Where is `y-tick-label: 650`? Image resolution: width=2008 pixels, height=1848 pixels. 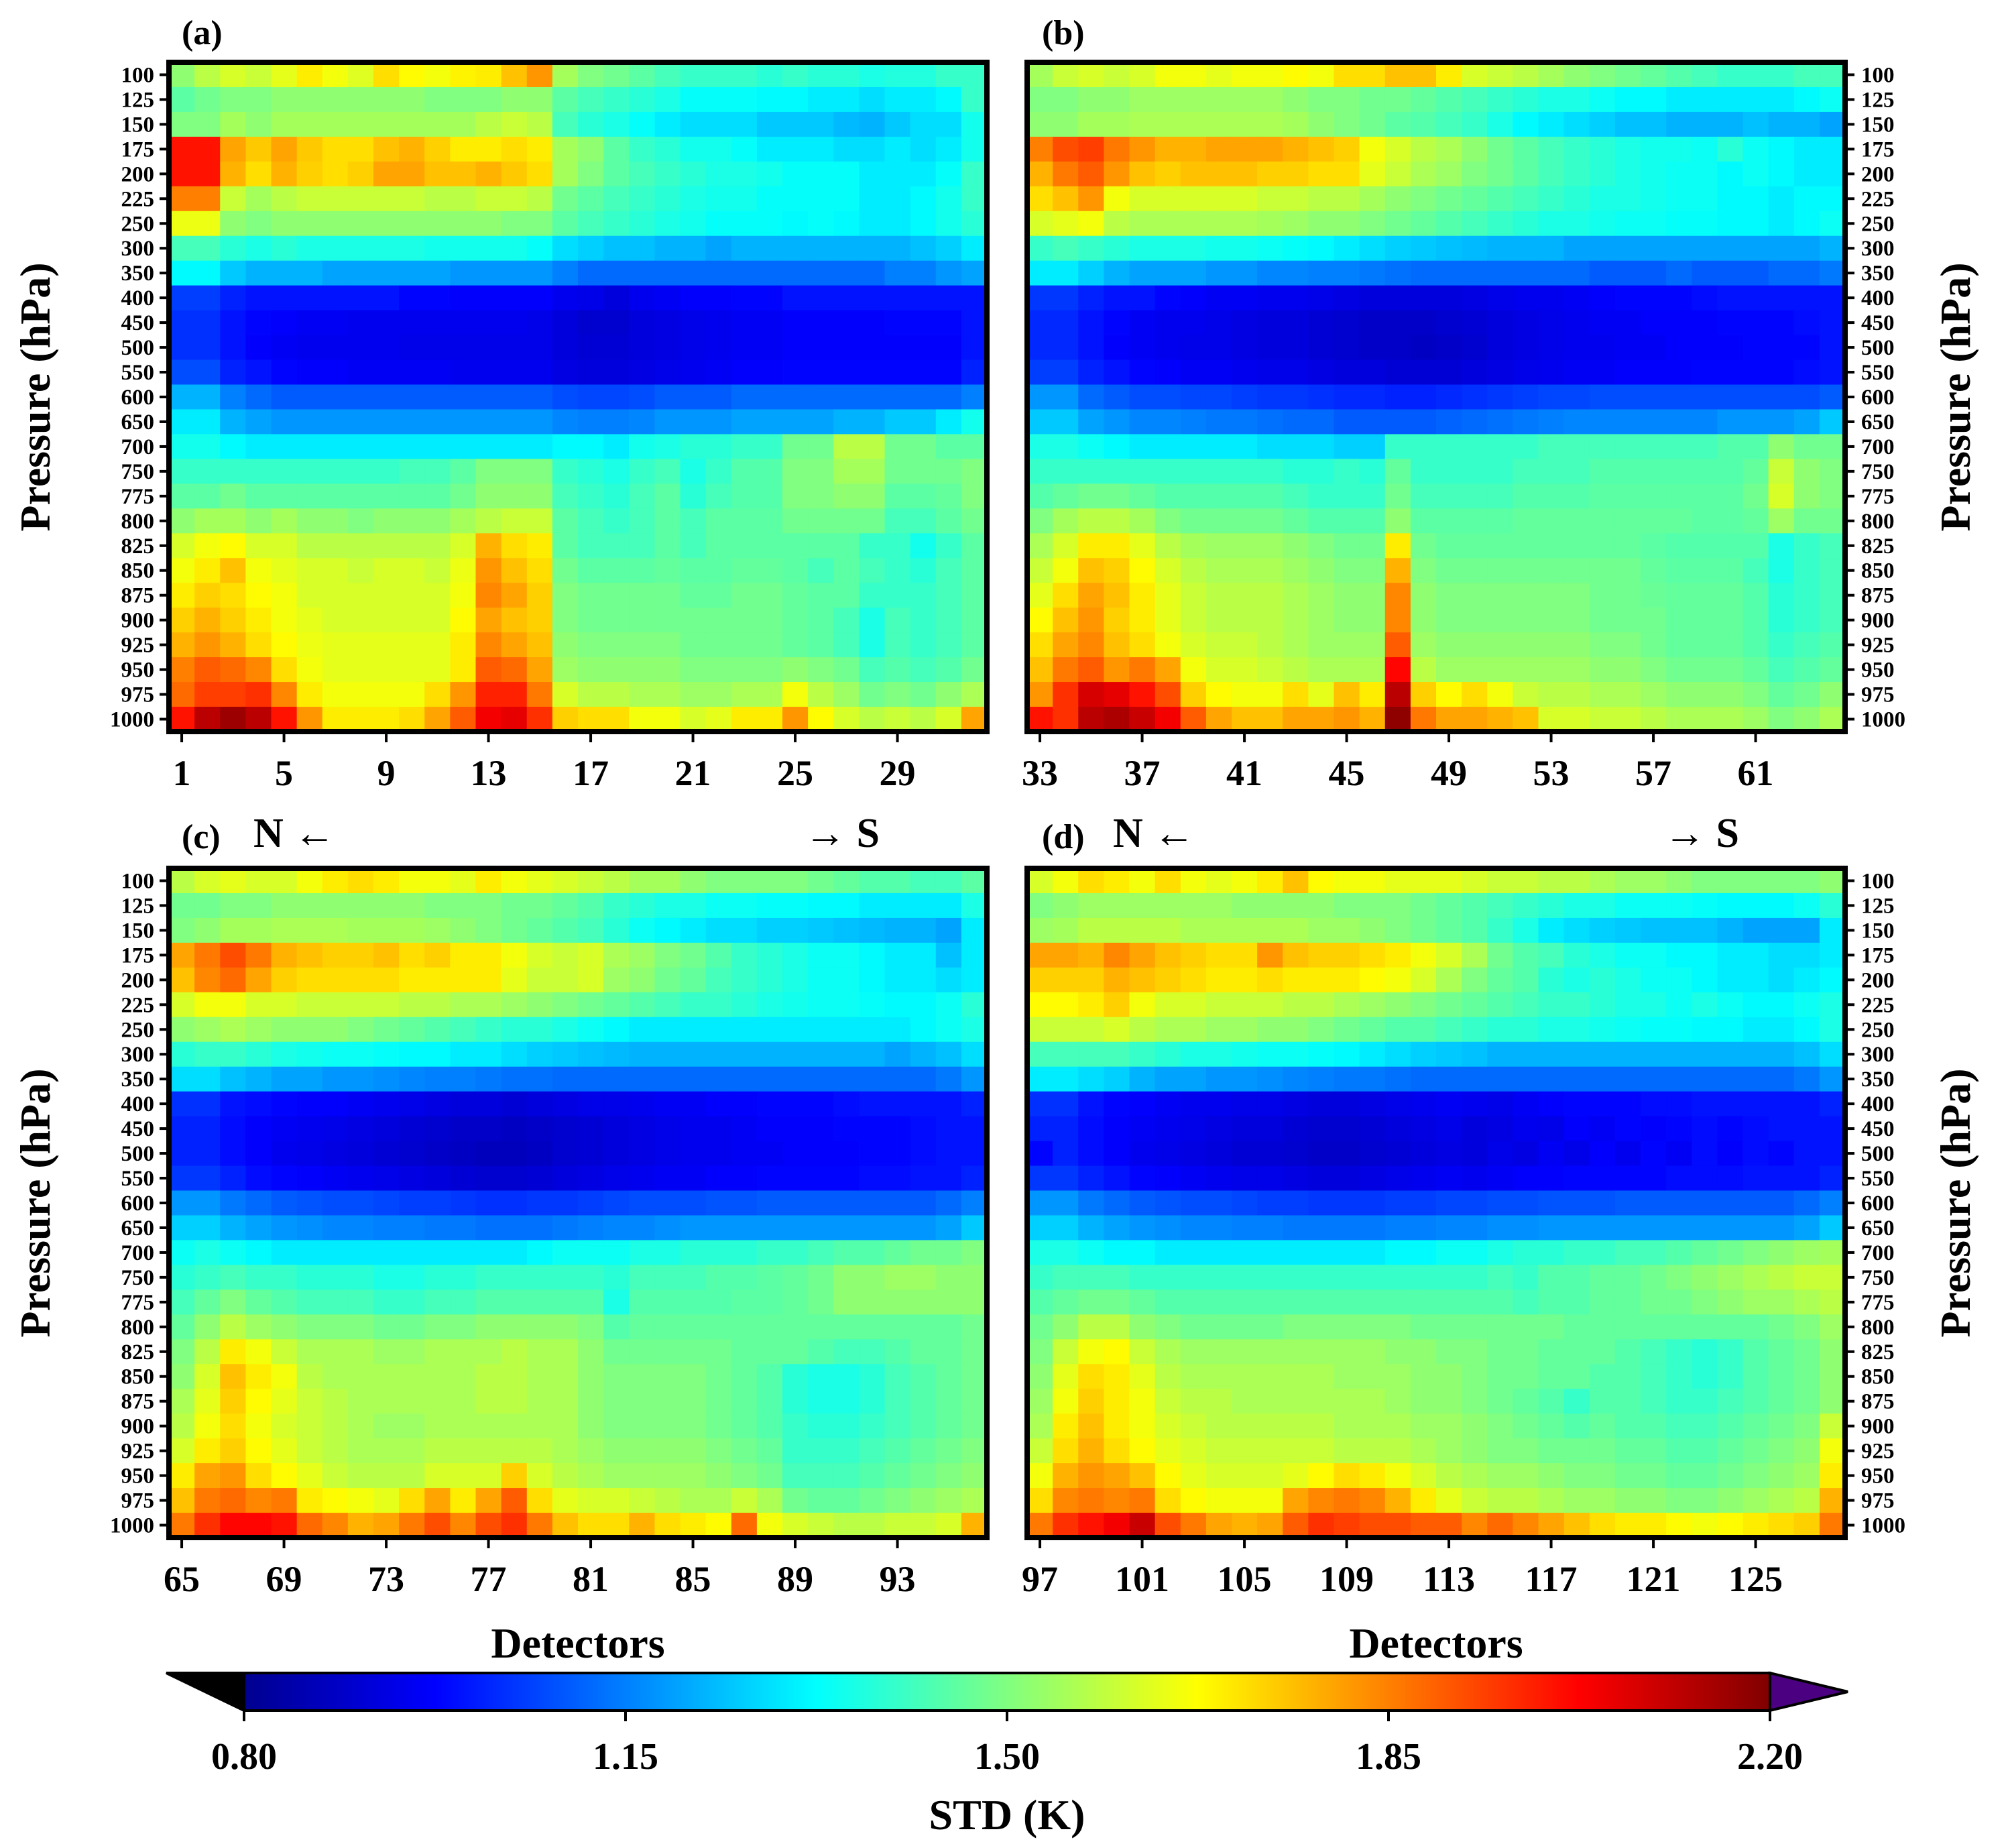
y-tick-label: 650 is located at coordinates (138, 1228).